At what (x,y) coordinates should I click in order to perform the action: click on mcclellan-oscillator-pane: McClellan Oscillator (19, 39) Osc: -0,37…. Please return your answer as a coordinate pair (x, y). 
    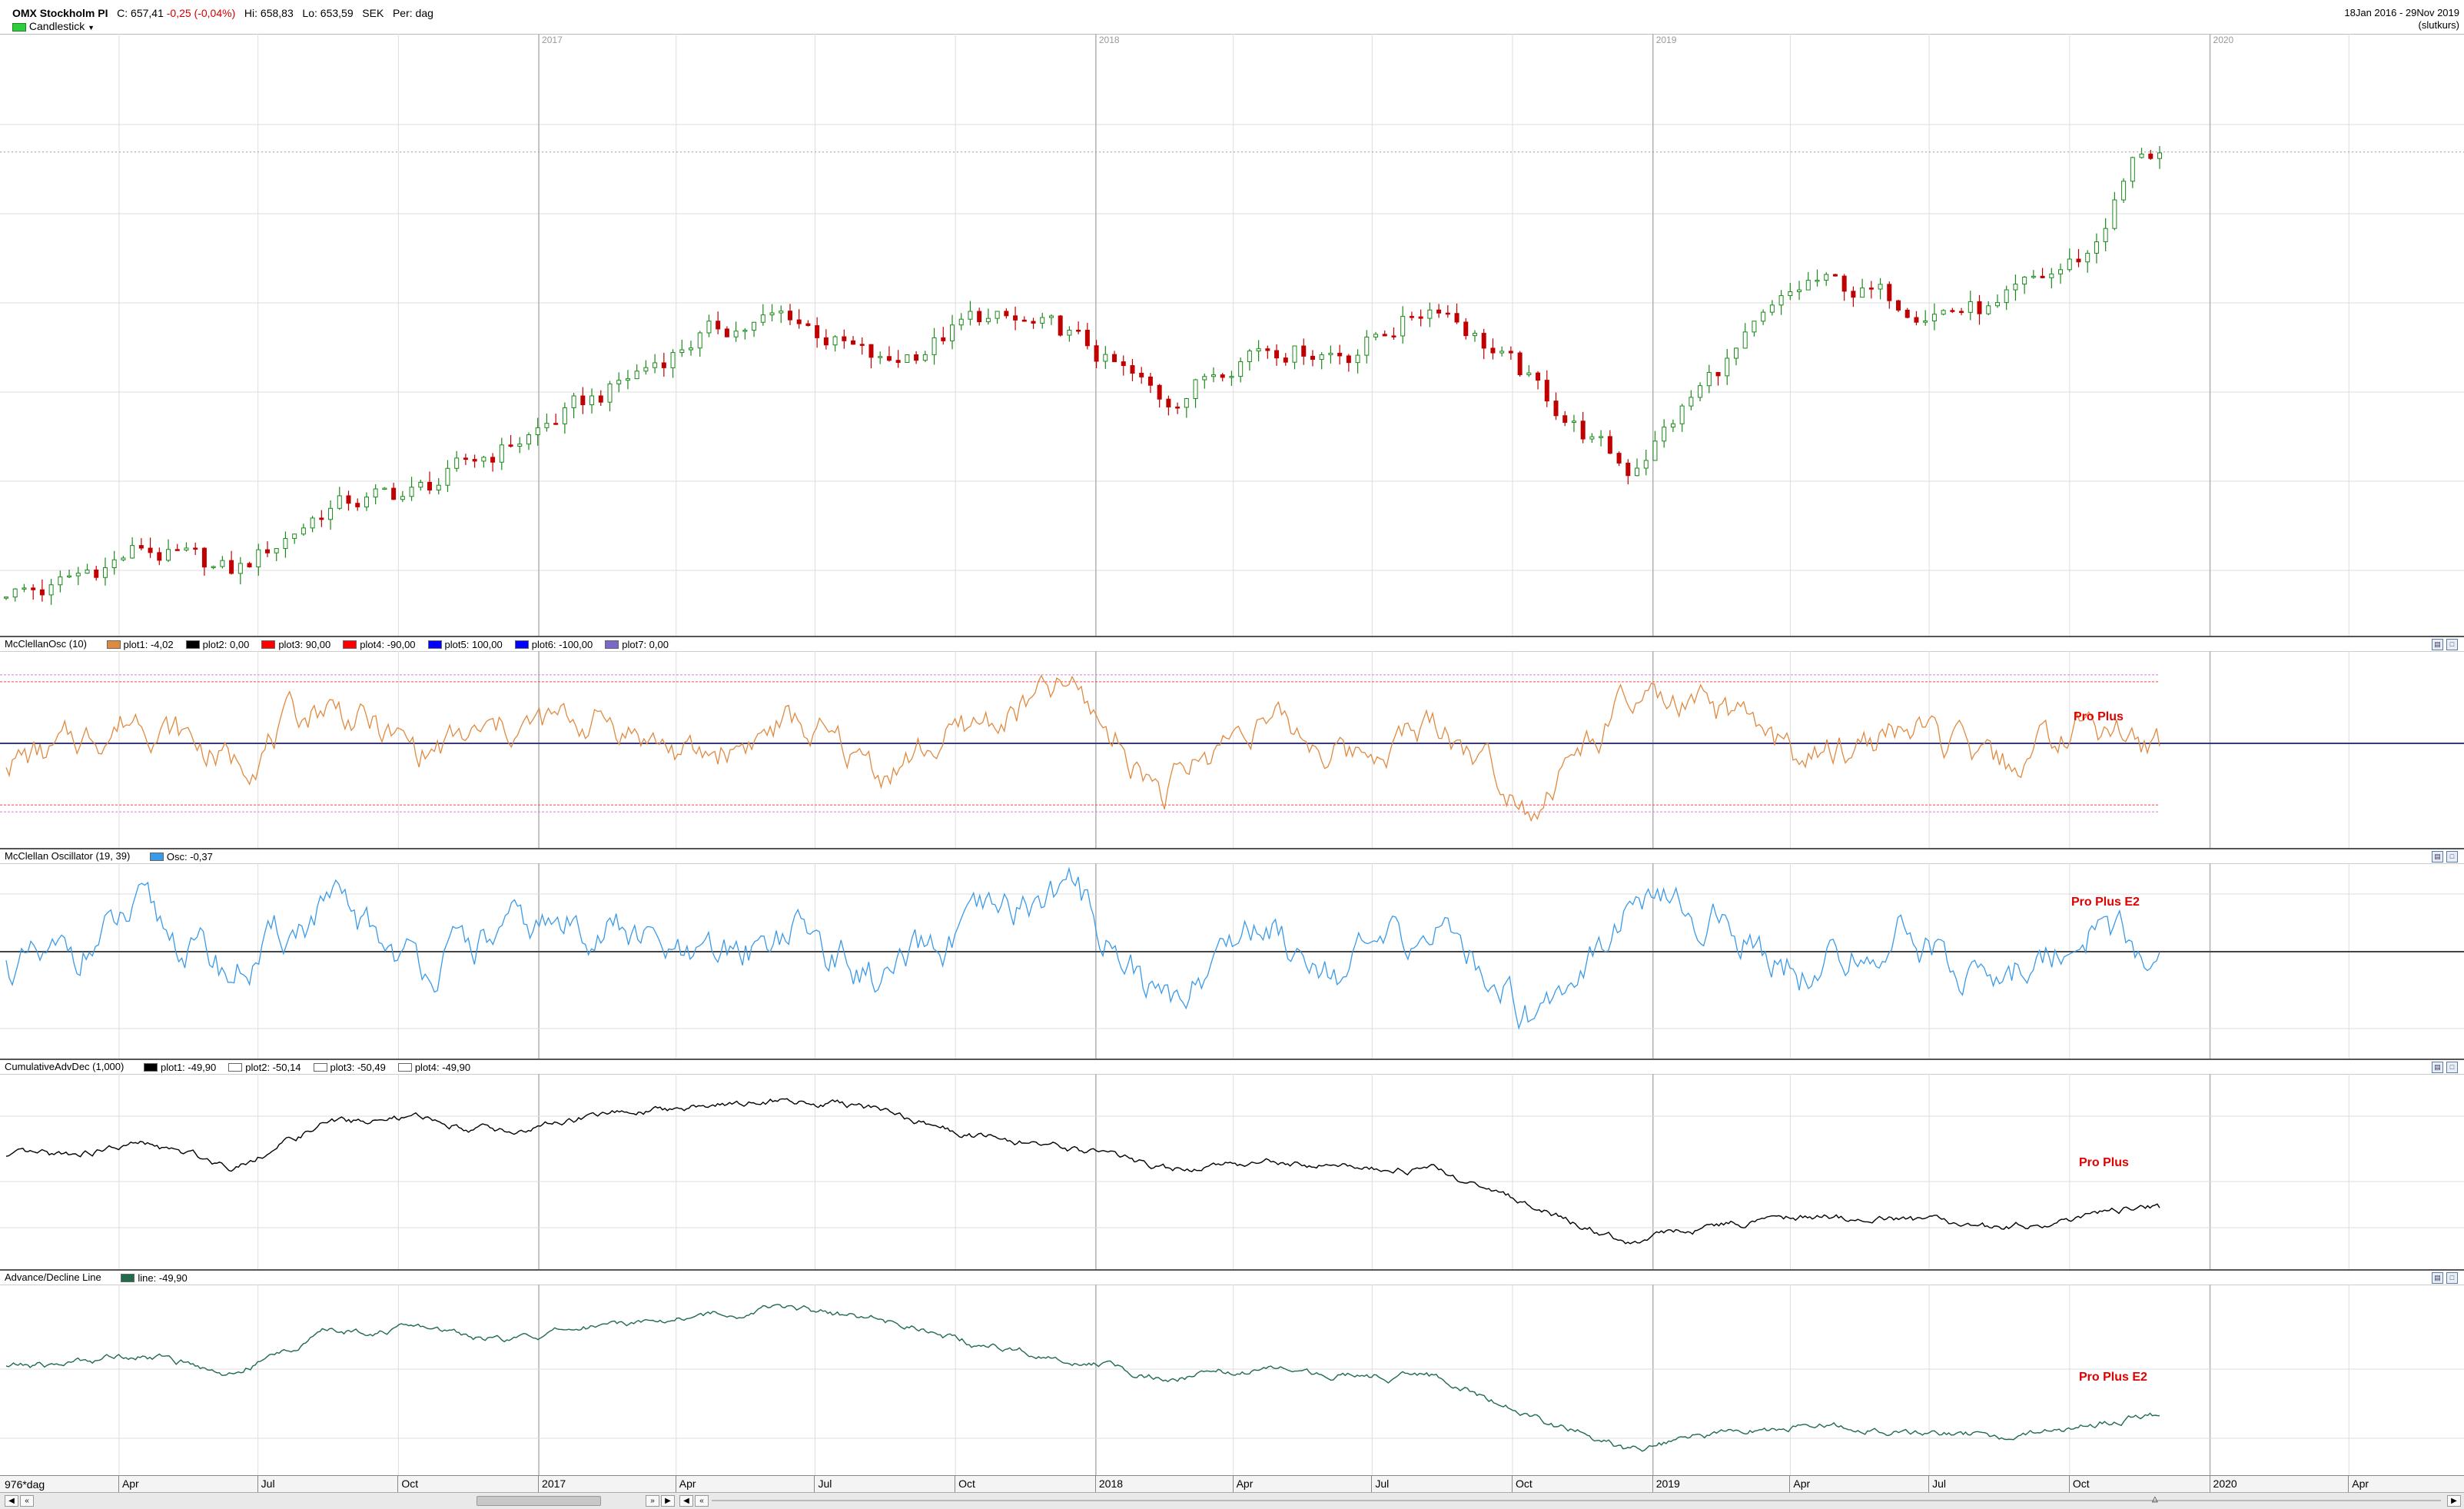
    Looking at the image, I should click on (1232, 953).